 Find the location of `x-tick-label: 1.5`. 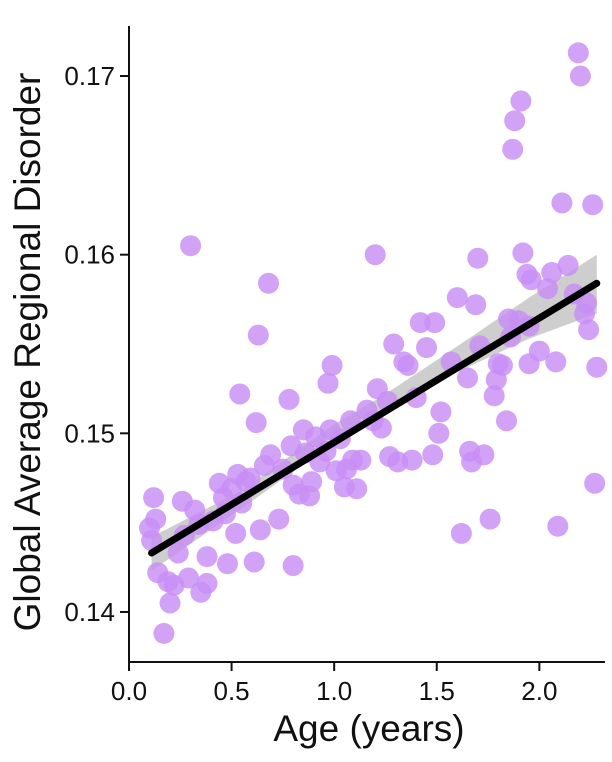

x-tick-label: 1.5 is located at coordinates (437, 691).